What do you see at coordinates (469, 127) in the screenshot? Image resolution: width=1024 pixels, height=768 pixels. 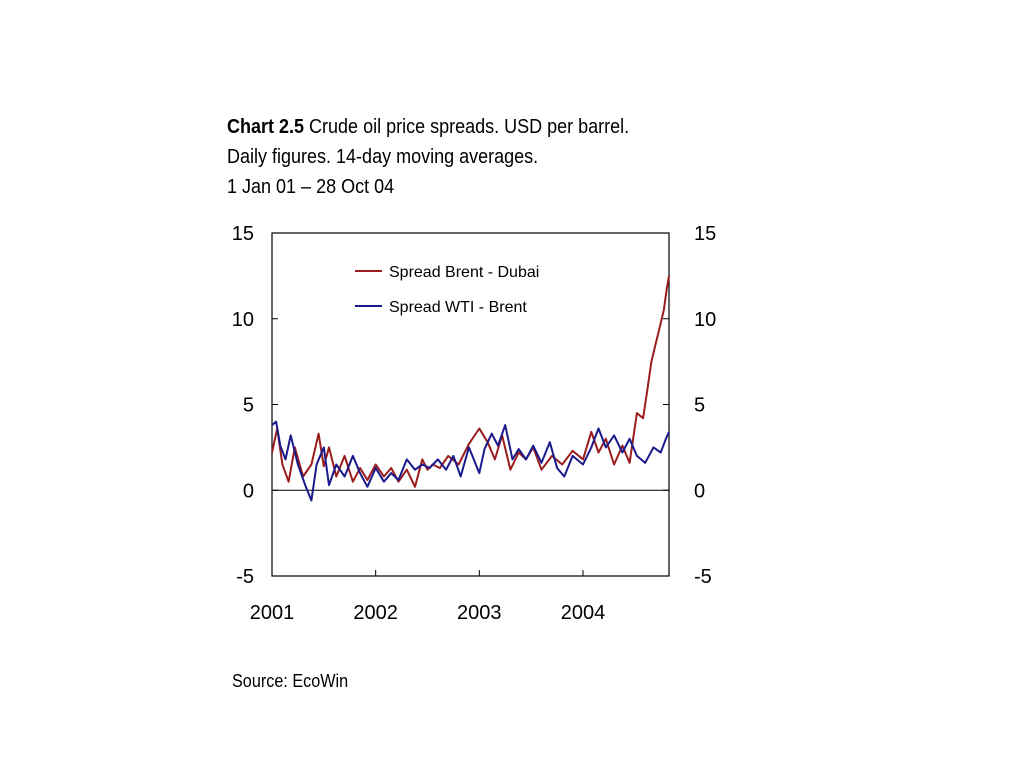 I see `chart-title-text: Crude oil price spreads. USD per barrel.` at bounding box center [469, 127].